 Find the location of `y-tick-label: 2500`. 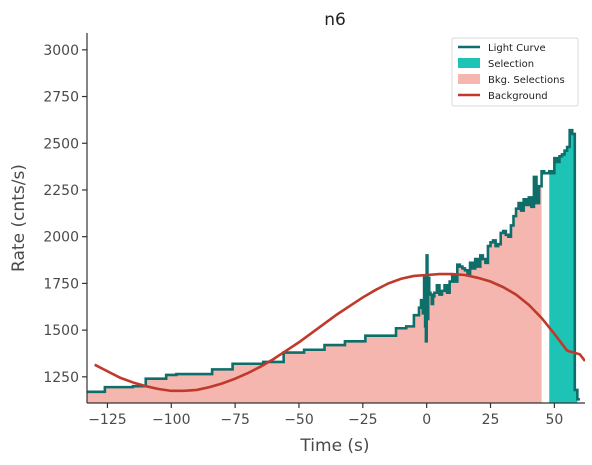

y-tick-label: 2500 is located at coordinates (61, 144).